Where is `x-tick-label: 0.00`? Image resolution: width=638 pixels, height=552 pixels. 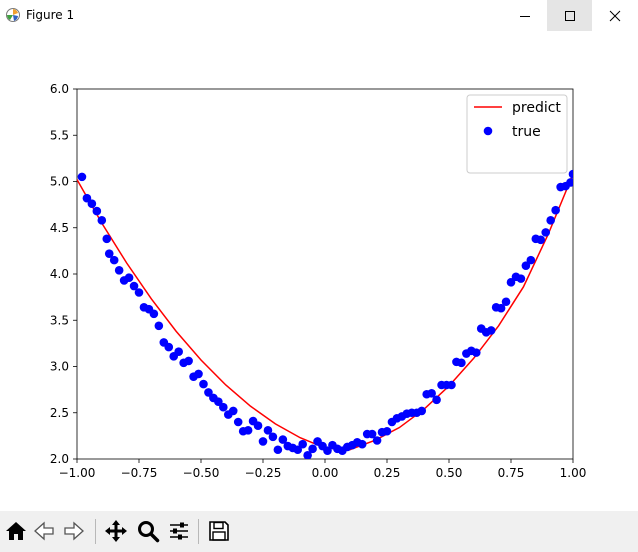
x-tick-label: 0.00 is located at coordinates (325, 473).